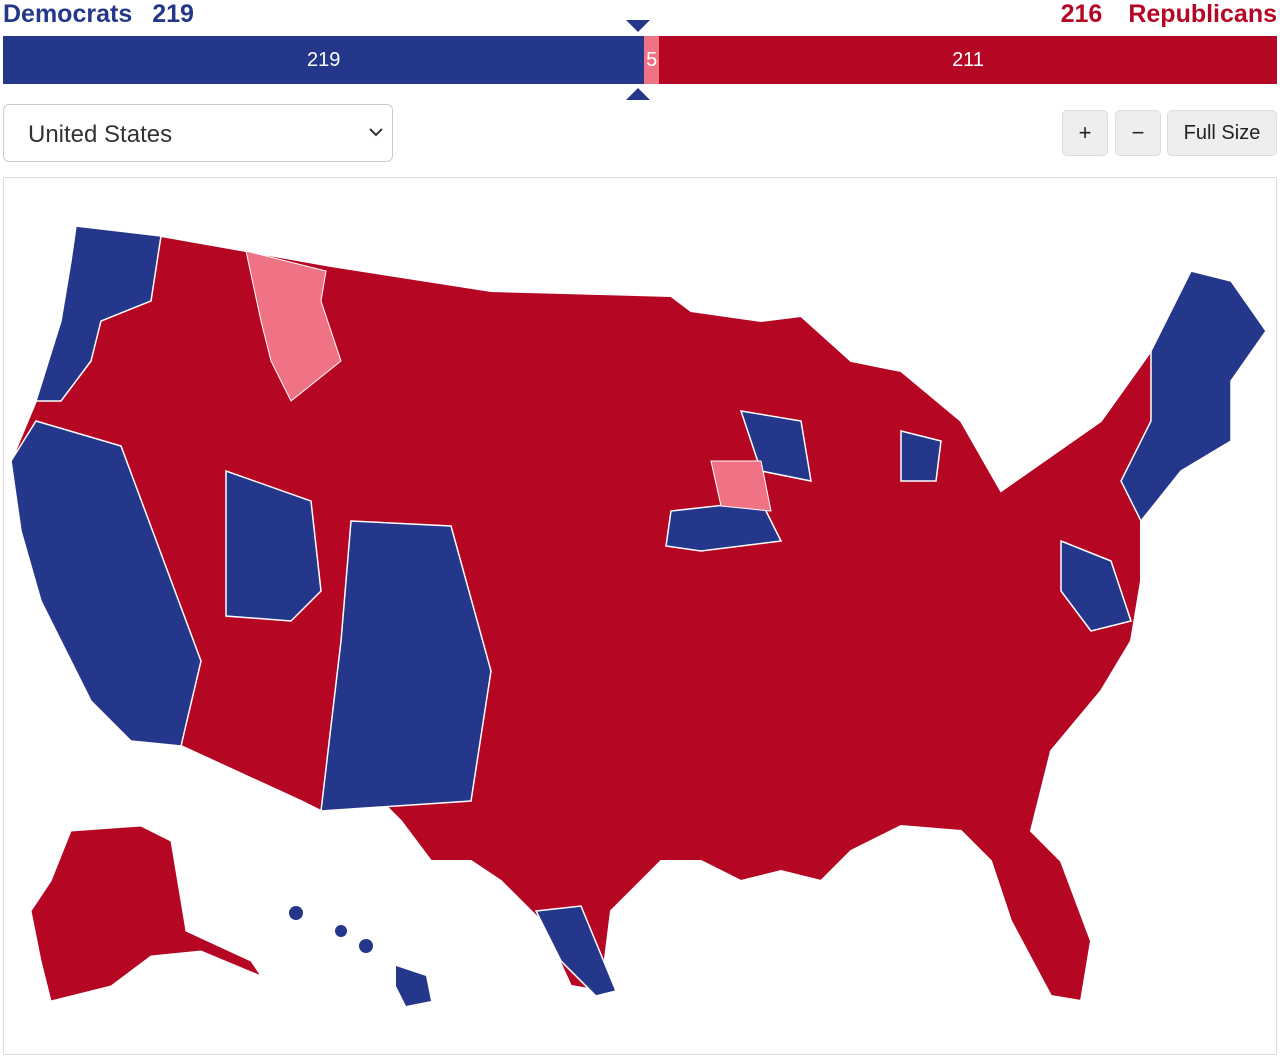 The width and height of the screenshot is (1280, 1059). Describe the element at coordinates (146, 913) in the screenshot. I see `alaska` at that location.